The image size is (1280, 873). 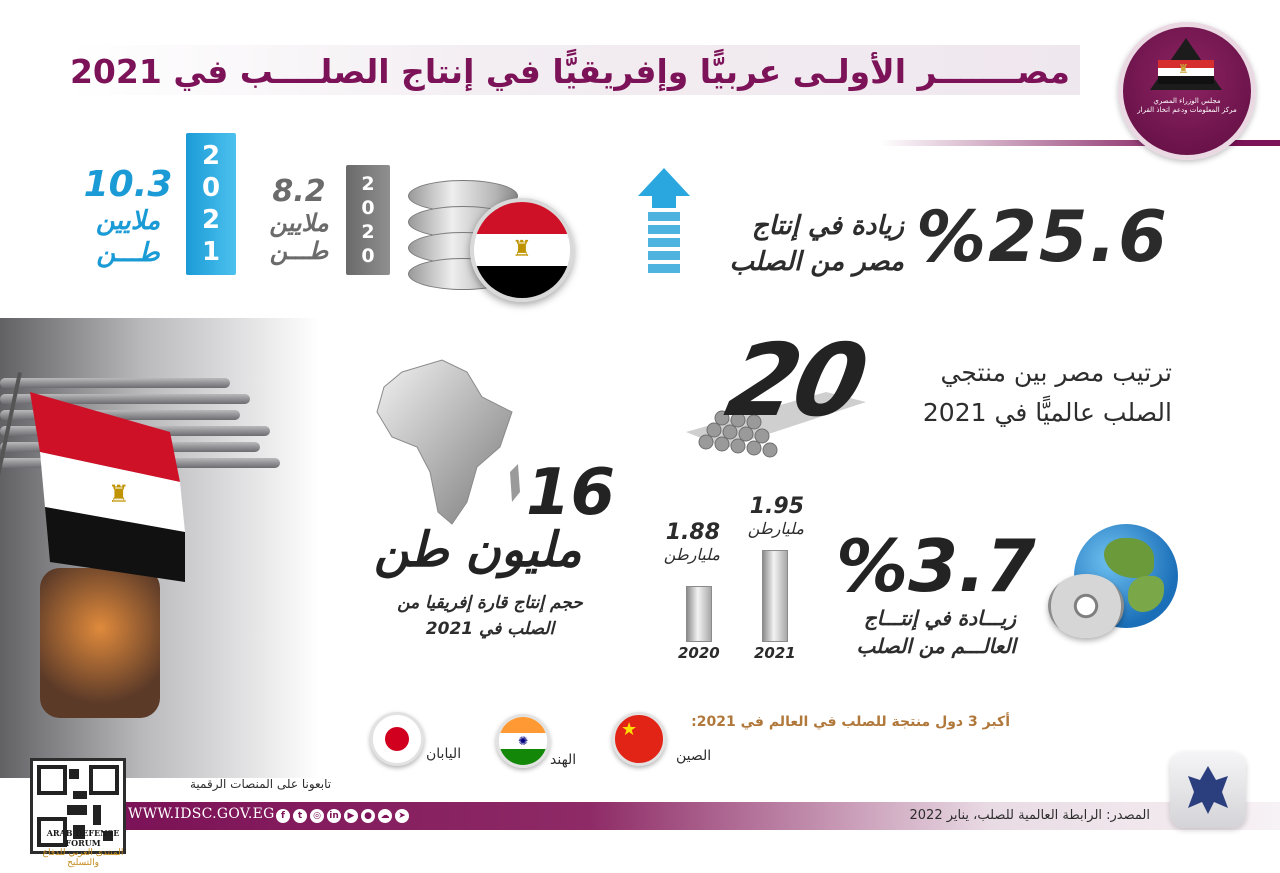 I want to click on world-2020-year: 2020, so click(x=699, y=653).